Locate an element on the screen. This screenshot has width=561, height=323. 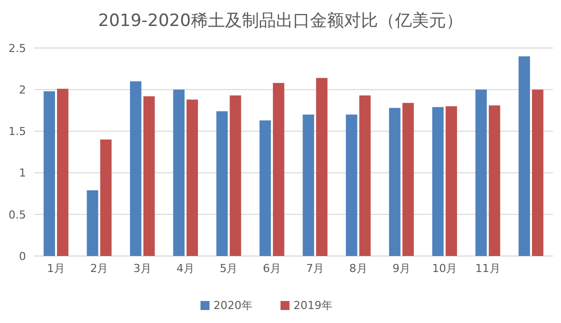
y-tick-label: 2 is located at coordinates (22, 89).